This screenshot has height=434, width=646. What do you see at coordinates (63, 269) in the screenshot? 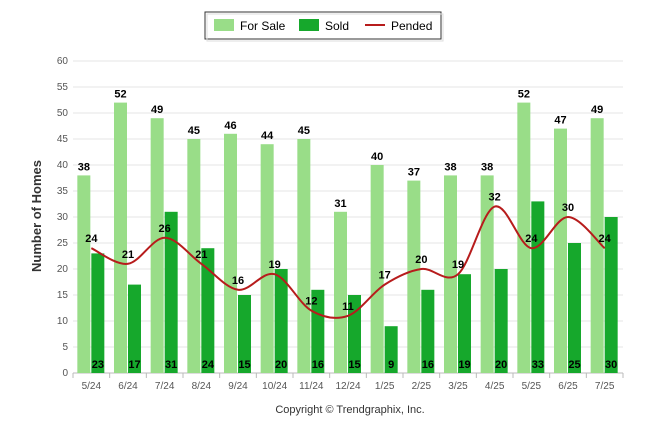
I see `y-tick-label: 20` at bounding box center [63, 269].